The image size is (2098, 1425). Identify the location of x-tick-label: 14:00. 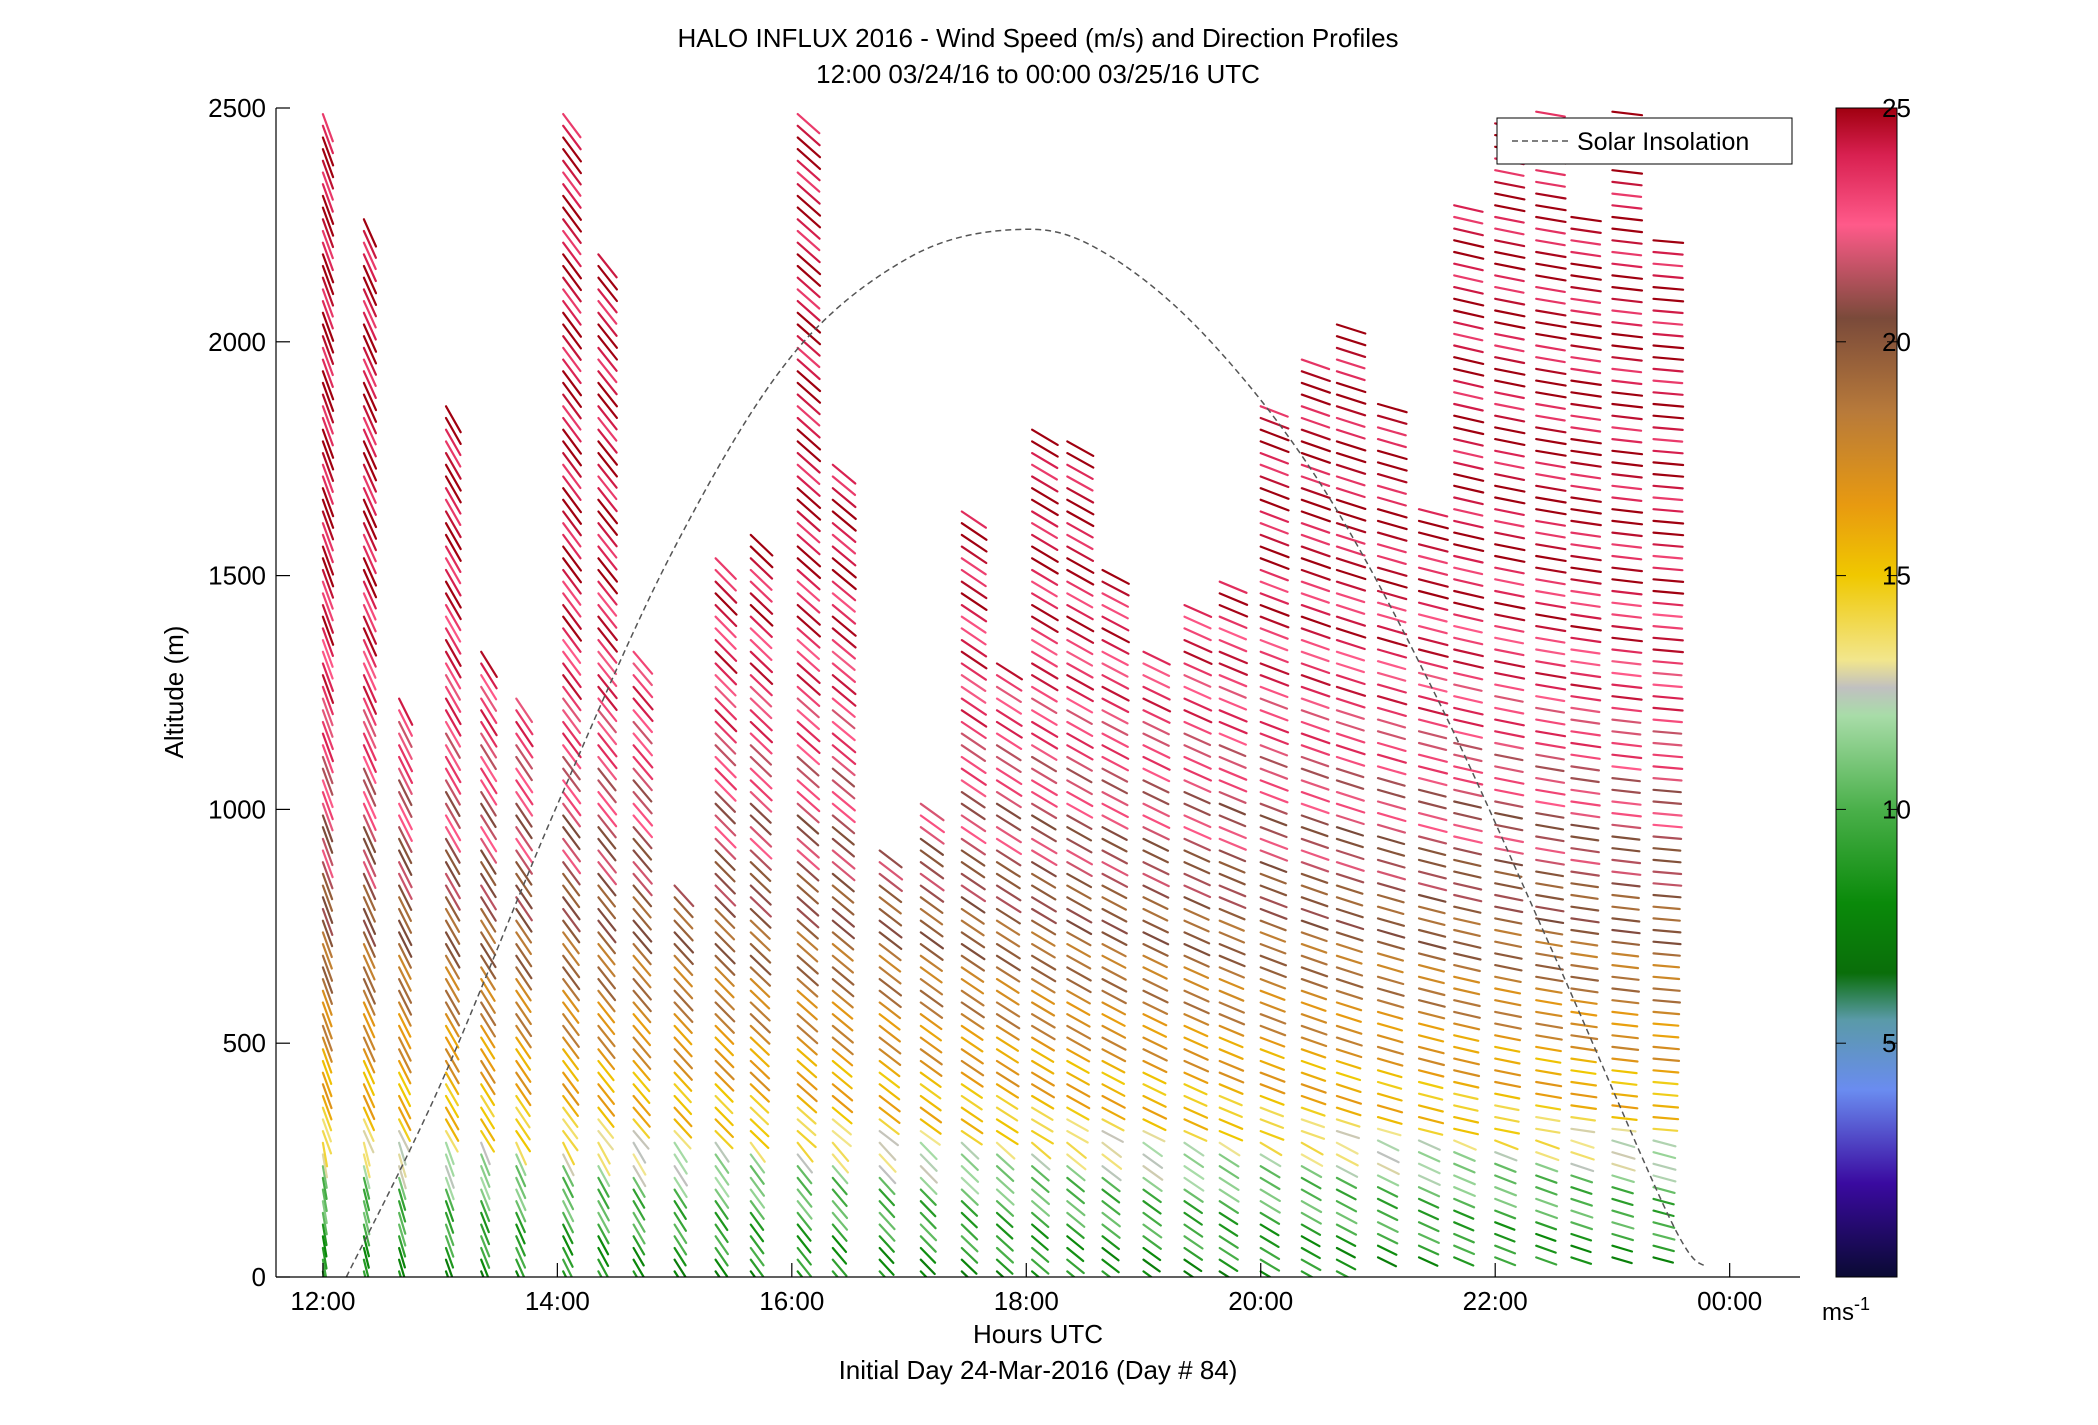
(557, 1301).